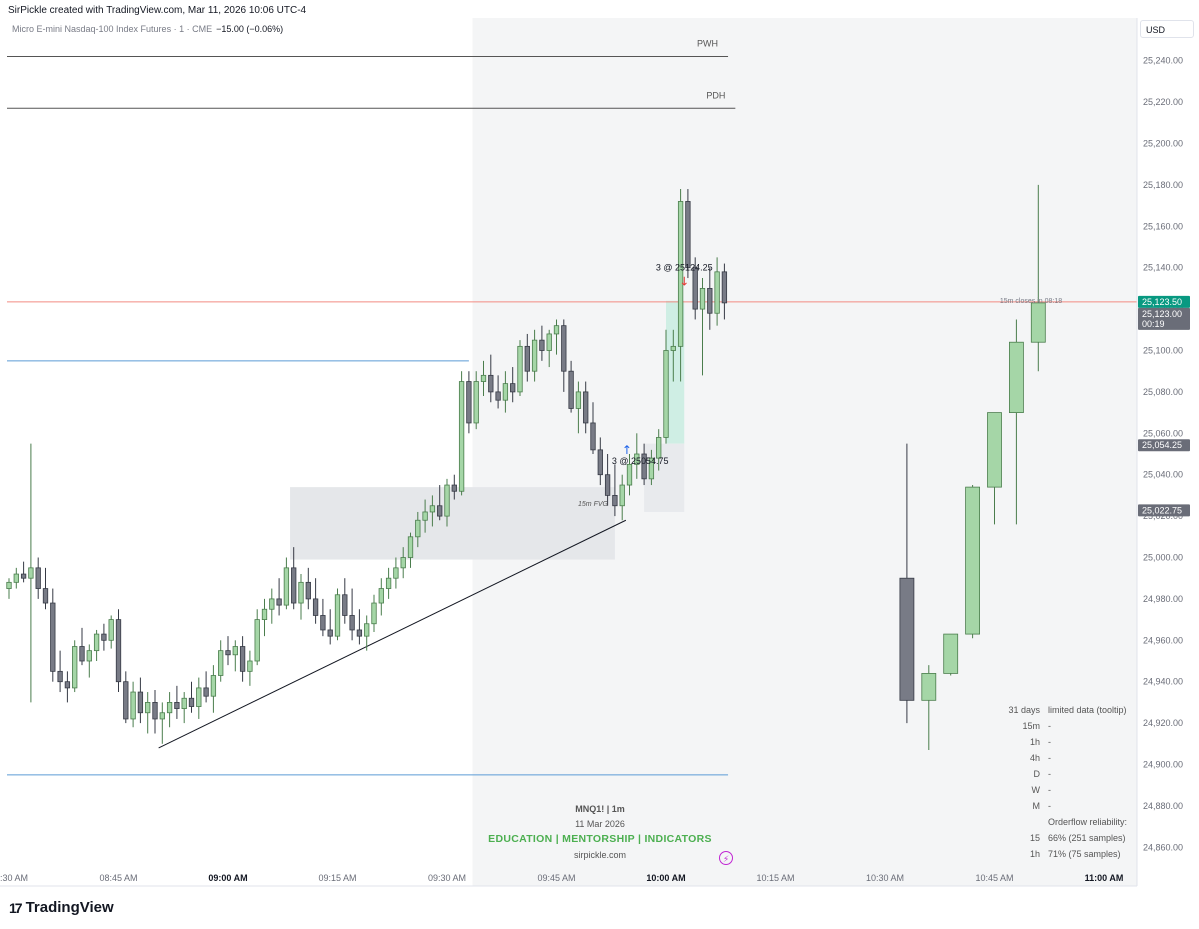 The image size is (1199, 929). Describe the element at coordinates (337, 878) in the screenshot. I see `x-tick-label: 09:15 AM` at that location.